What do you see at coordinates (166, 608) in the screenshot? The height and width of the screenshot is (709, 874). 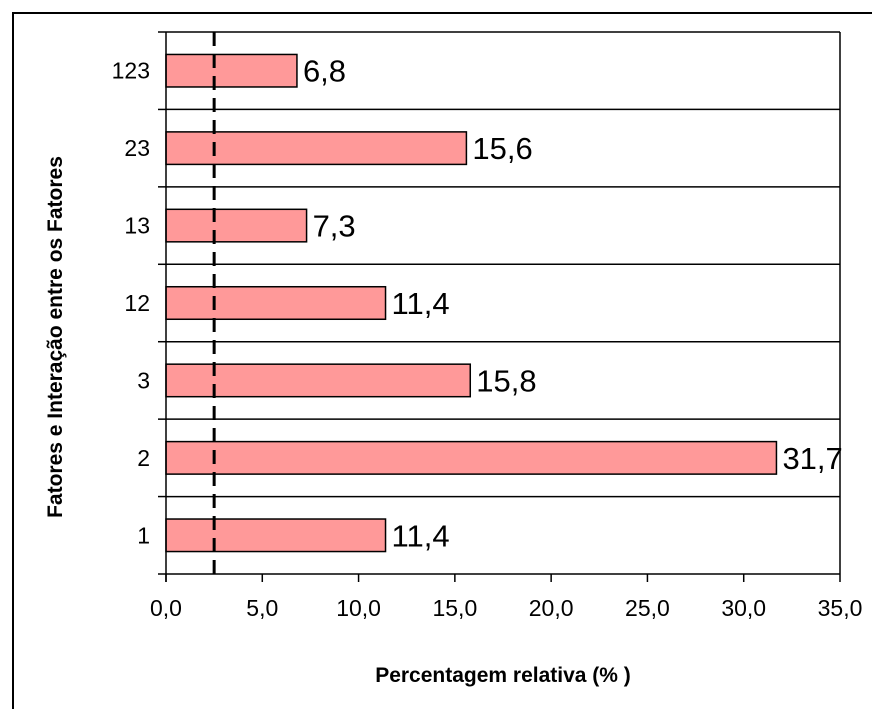 I see `x-tick-label: 0,0` at bounding box center [166, 608].